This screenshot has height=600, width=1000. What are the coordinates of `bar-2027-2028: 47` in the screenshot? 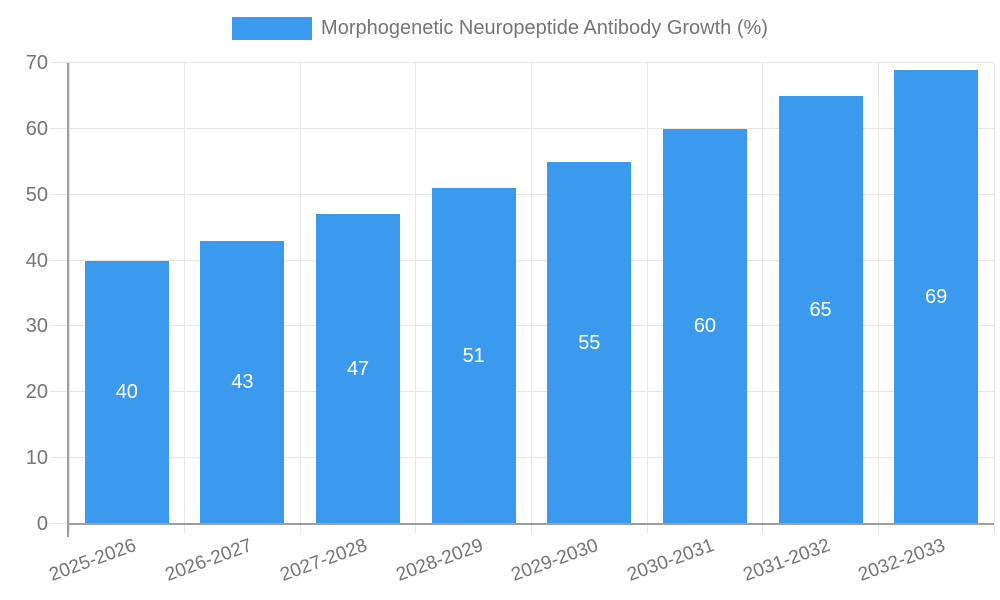 It's located at (358, 369).